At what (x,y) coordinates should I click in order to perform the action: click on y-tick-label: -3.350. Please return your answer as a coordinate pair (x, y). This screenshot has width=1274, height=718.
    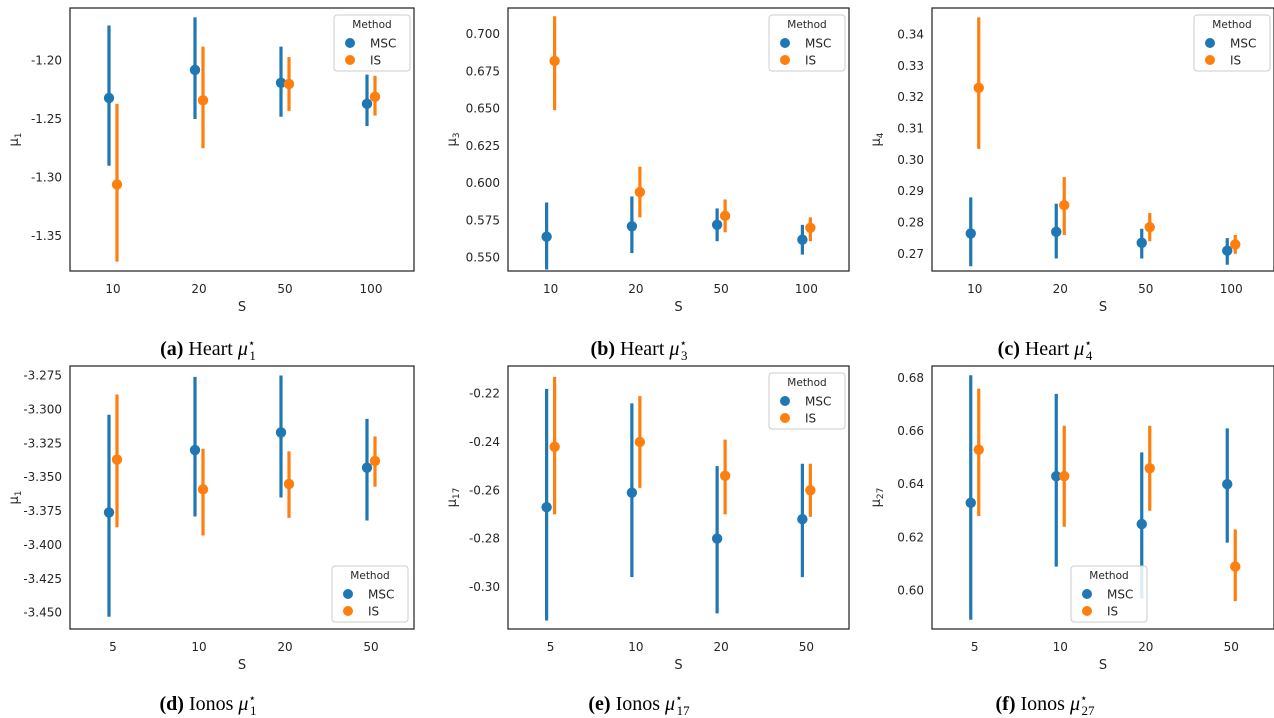
    Looking at the image, I should click on (42, 477).